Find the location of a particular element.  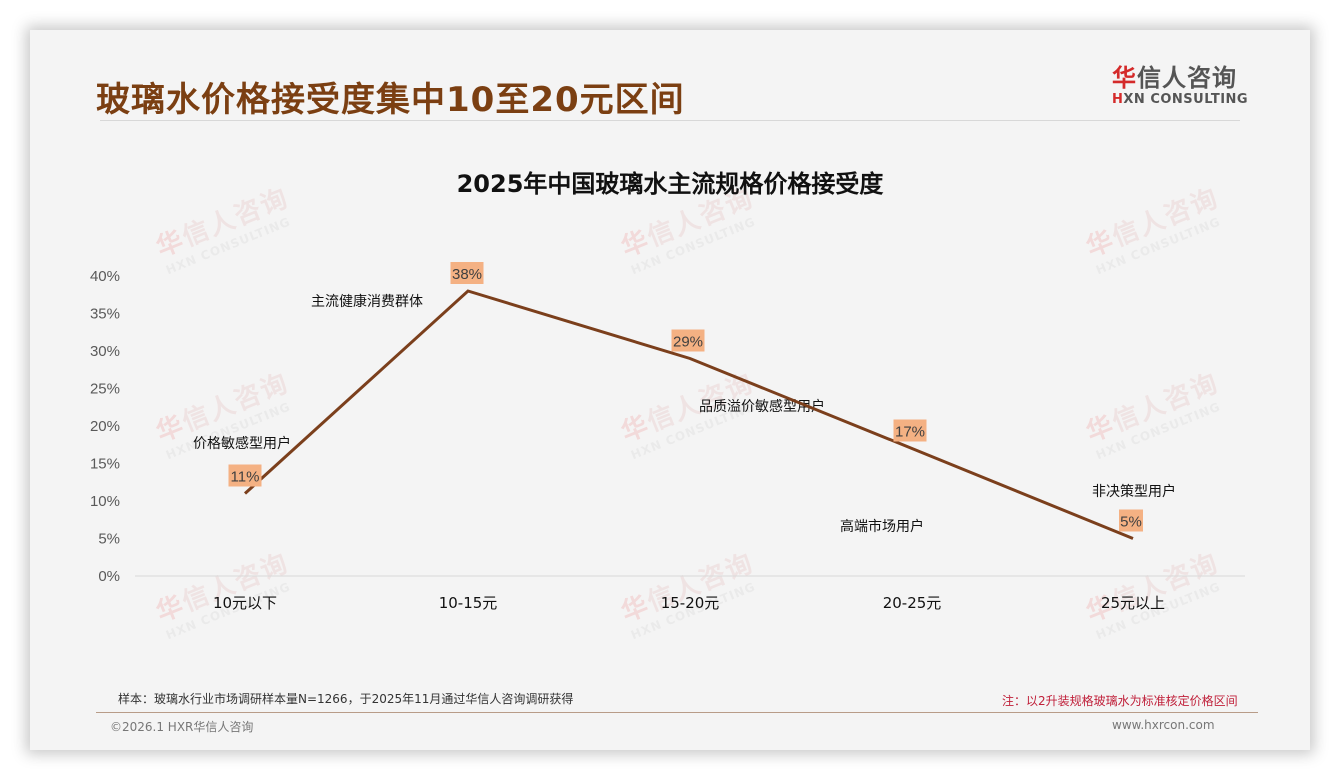

data-label: 38% is located at coordinates (467, 274).